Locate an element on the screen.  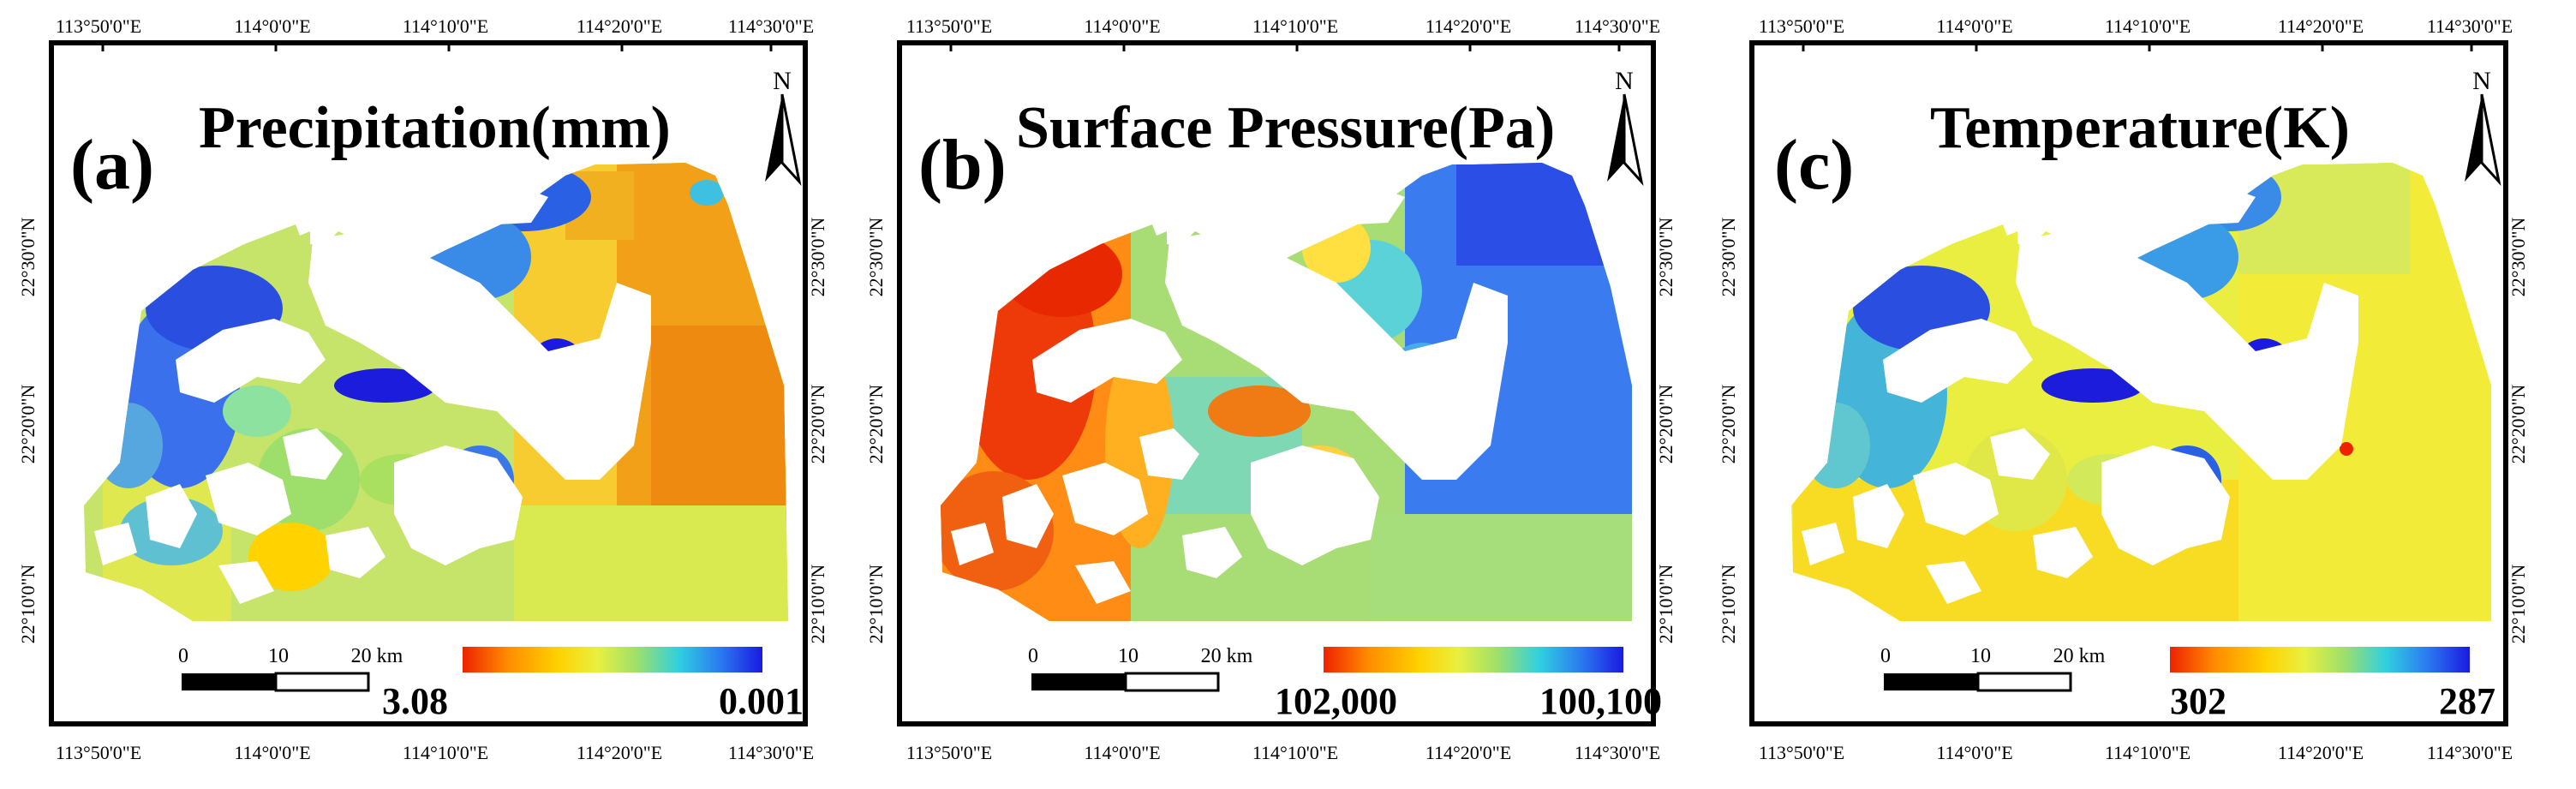
colorbar: 302 287 is located at coordinates (2333, 685).